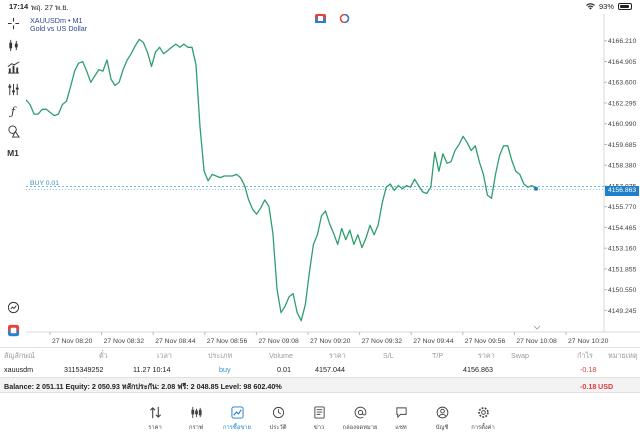  Describe the element at coordinates (433, 341) in the screenshot. I see `time-tick-label: 27 Nov 09:44` at that location.